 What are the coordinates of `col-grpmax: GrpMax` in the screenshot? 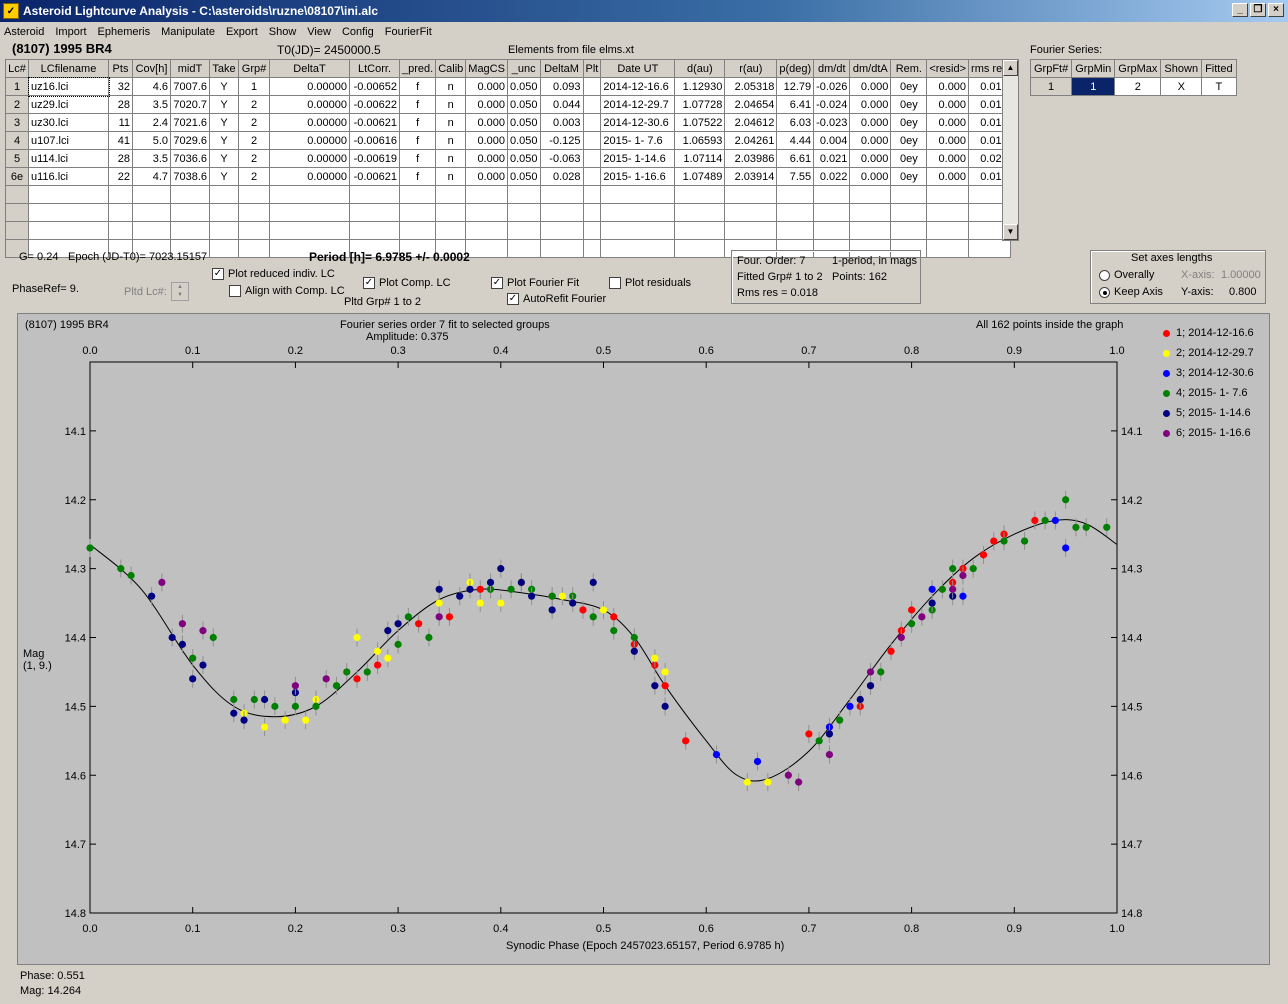 It's located at (1138, 68).